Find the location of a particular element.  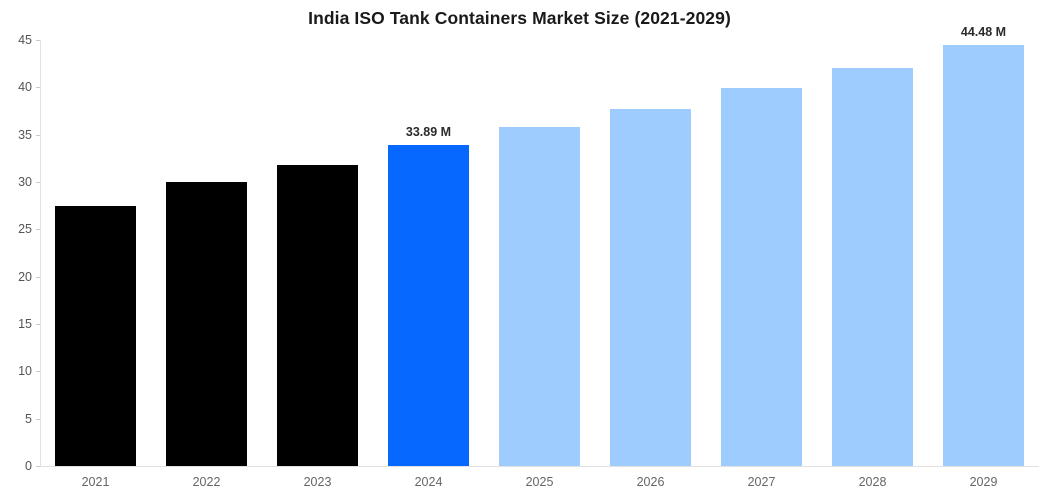

y-axis-line is located at coordinates (40, 253).